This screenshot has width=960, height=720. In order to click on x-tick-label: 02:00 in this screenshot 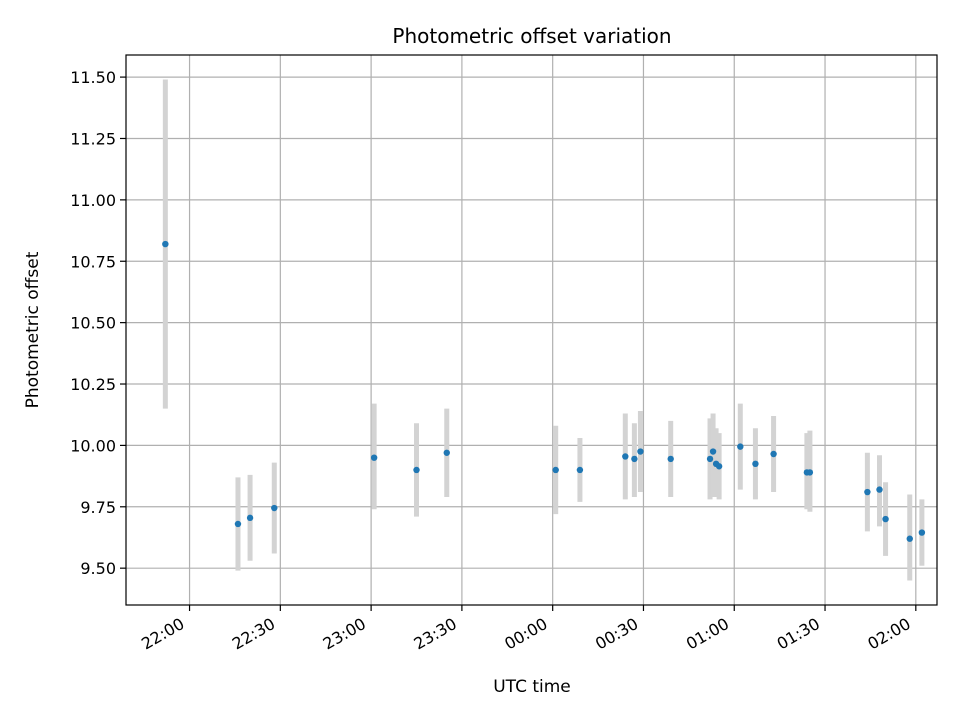, I will do `click(888, 634)`.